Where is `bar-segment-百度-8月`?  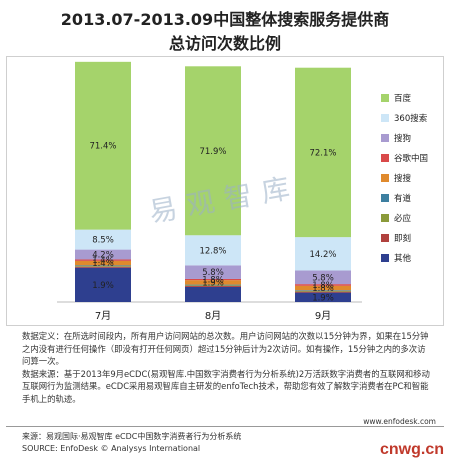 bar-segment-百度-8月 is located at coordinates (213, 151).